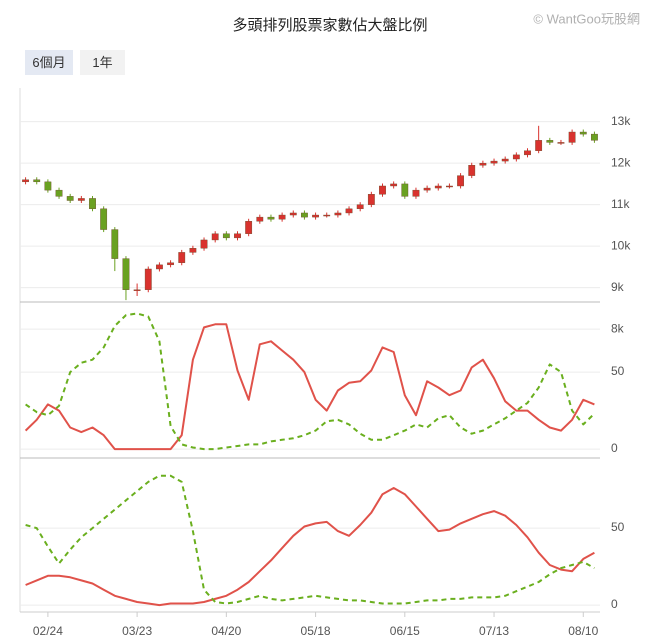  Describe the element at coordinates (49, 62) in the screenshot. I see `range-button: 6個月` at that location.